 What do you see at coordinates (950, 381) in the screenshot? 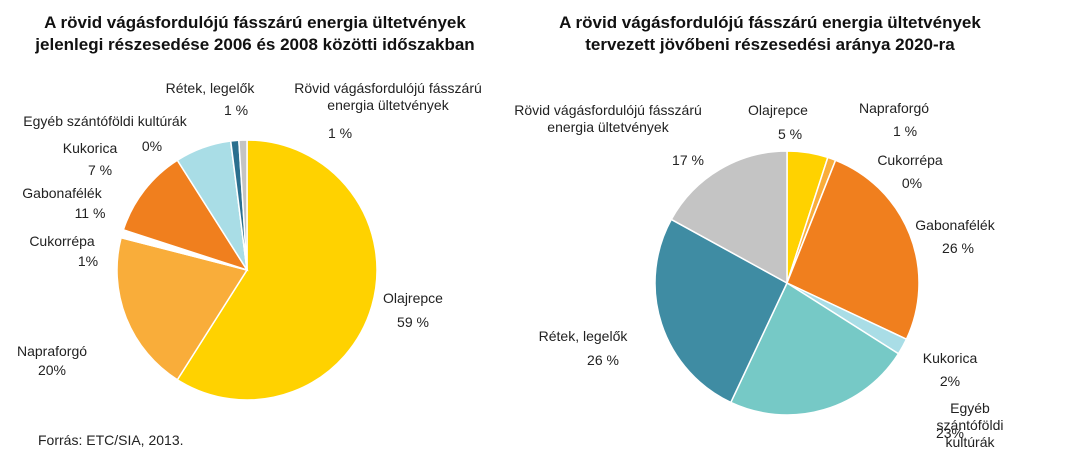
I see `slice-value: 2%` at bounding box center [950, 381].